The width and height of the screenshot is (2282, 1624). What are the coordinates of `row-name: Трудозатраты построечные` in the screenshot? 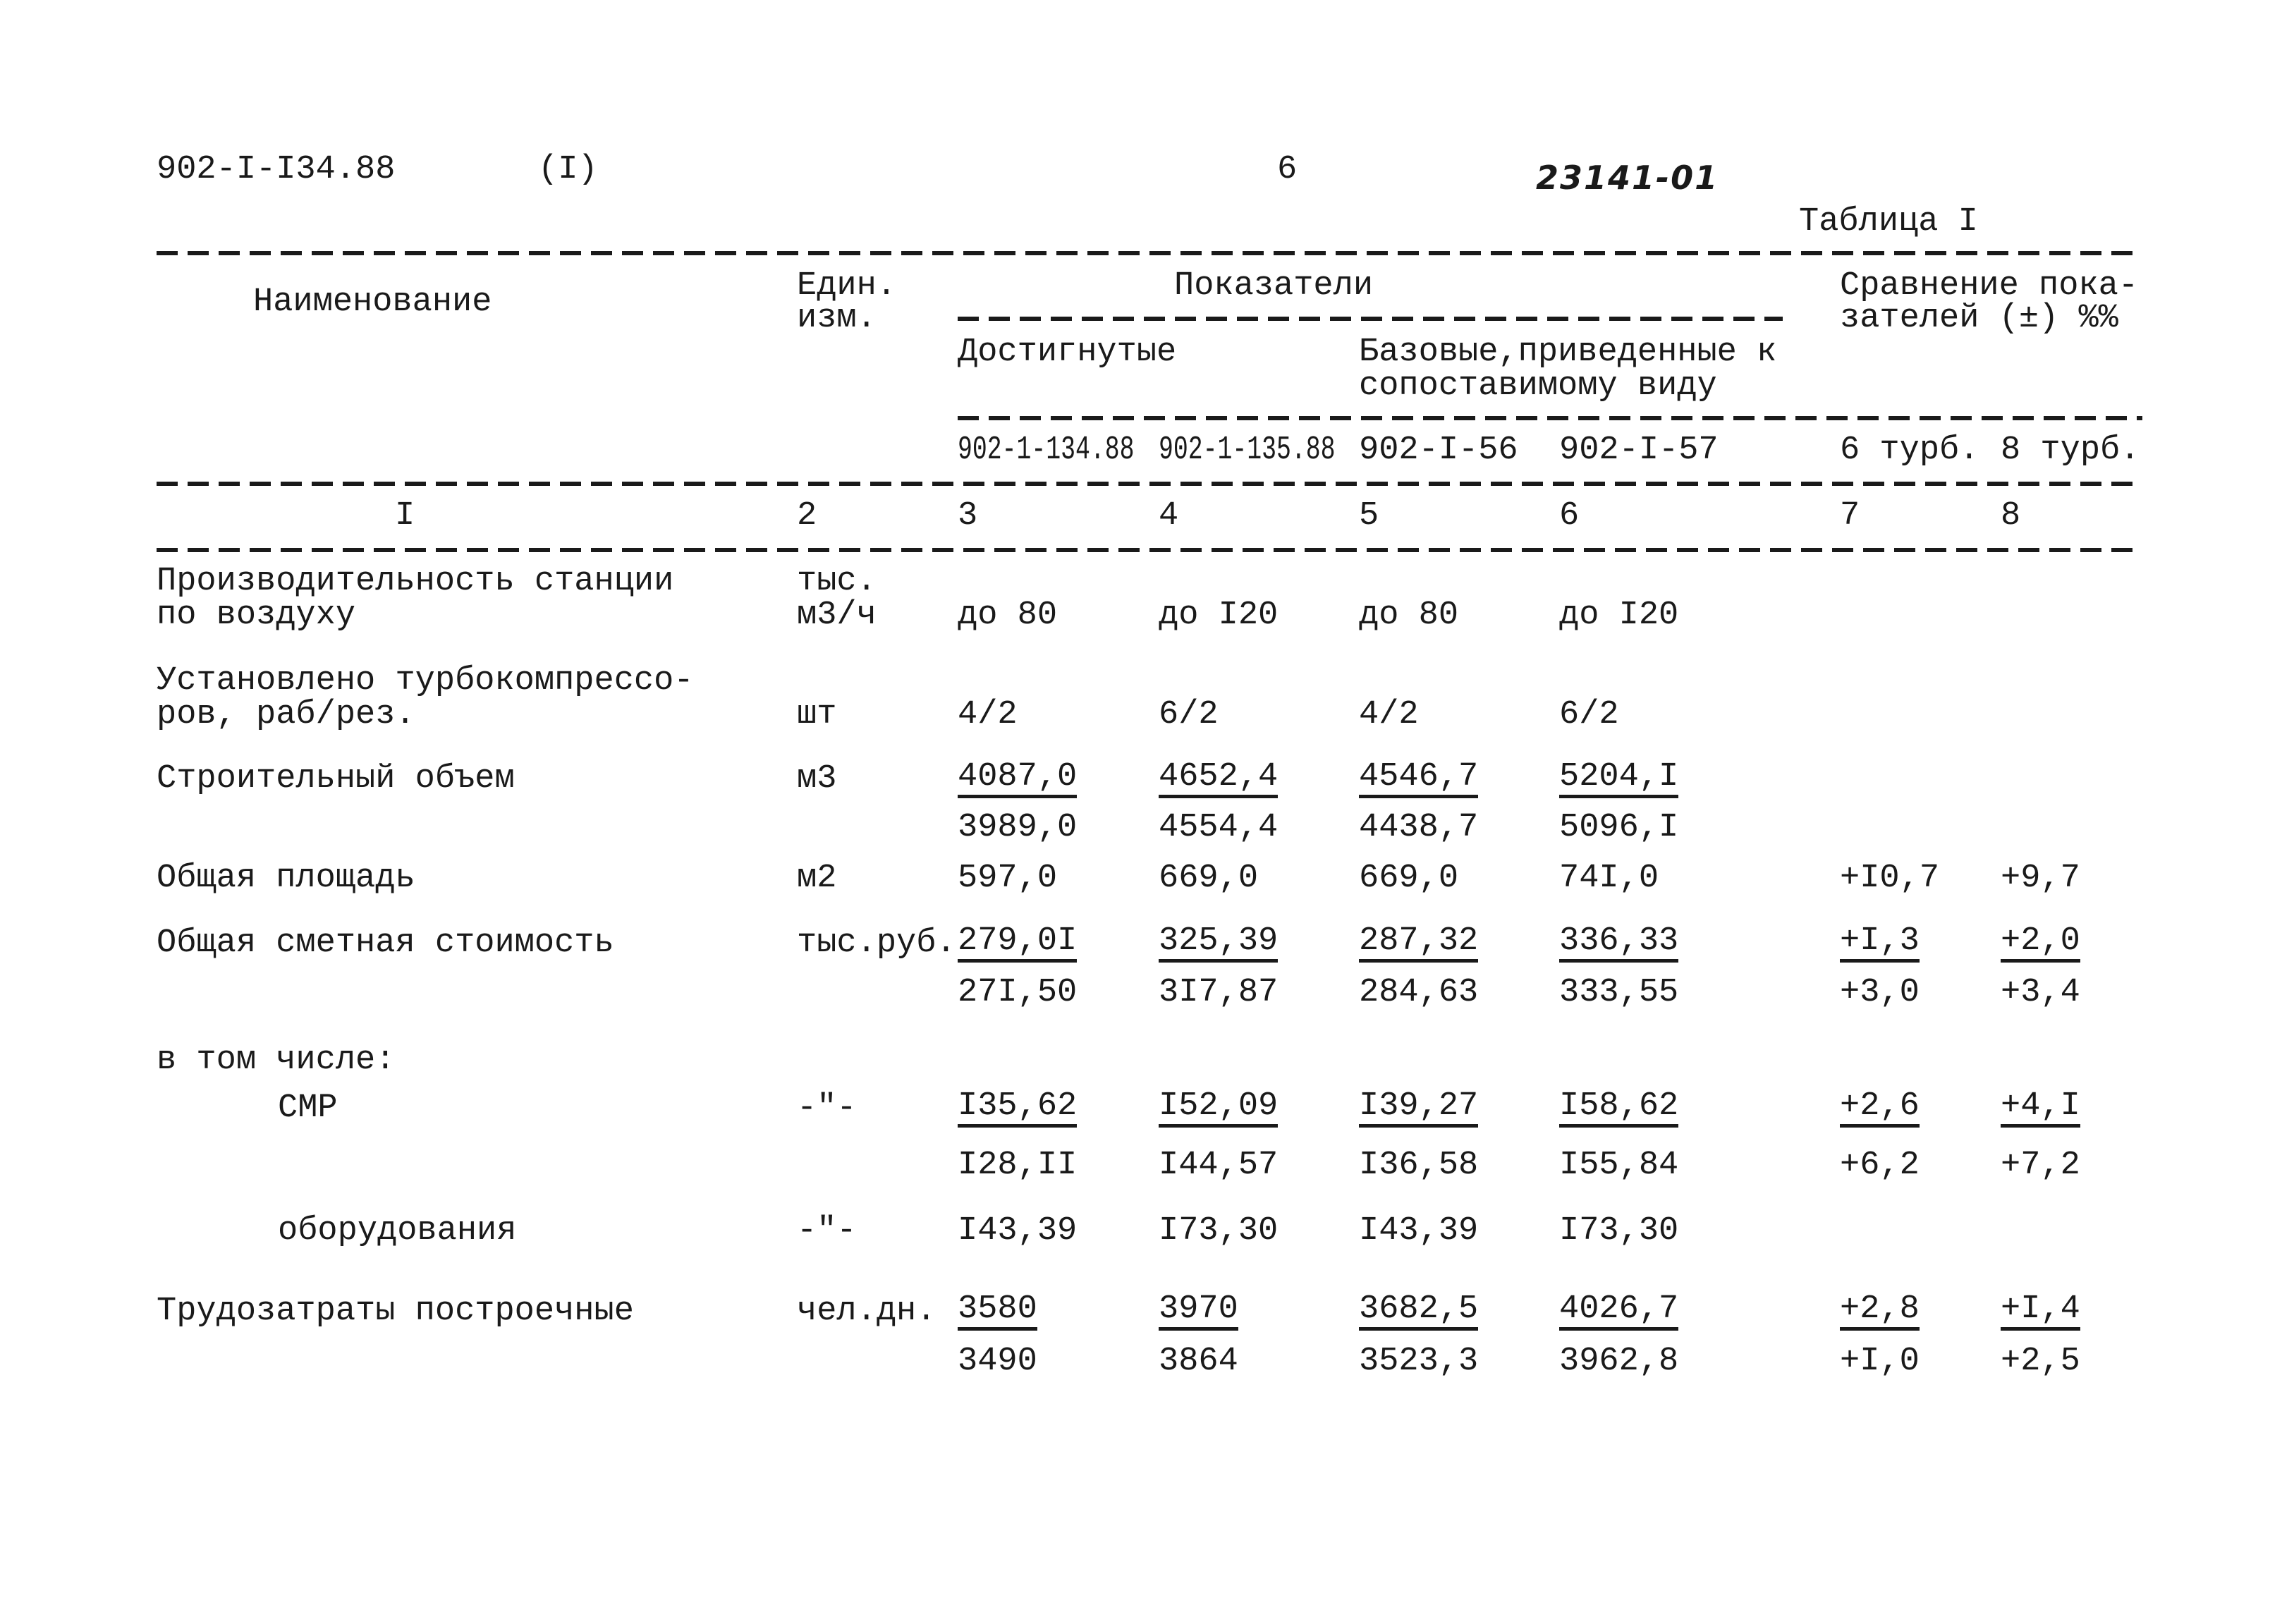 It's located at (395, 1311).